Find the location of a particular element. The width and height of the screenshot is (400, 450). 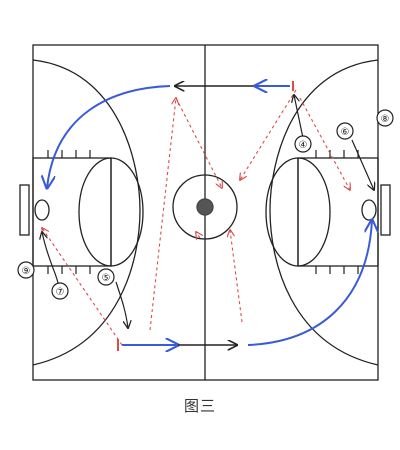

svg-text: ⑥ is located at coordinates (345, 132).